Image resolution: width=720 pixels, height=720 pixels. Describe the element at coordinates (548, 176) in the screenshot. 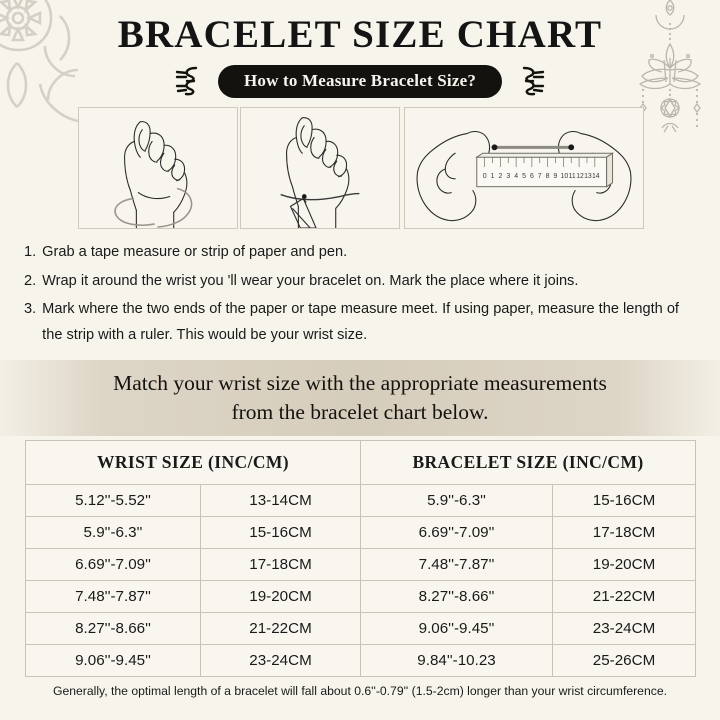

I see `svg-text: 8` at that location.